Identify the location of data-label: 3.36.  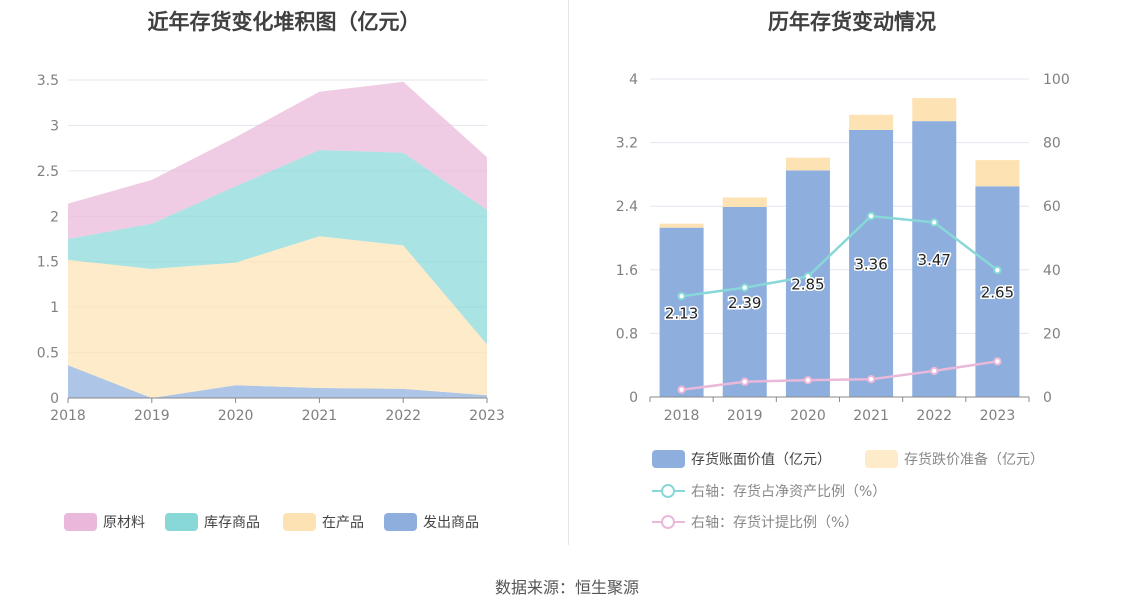
(870, 264).